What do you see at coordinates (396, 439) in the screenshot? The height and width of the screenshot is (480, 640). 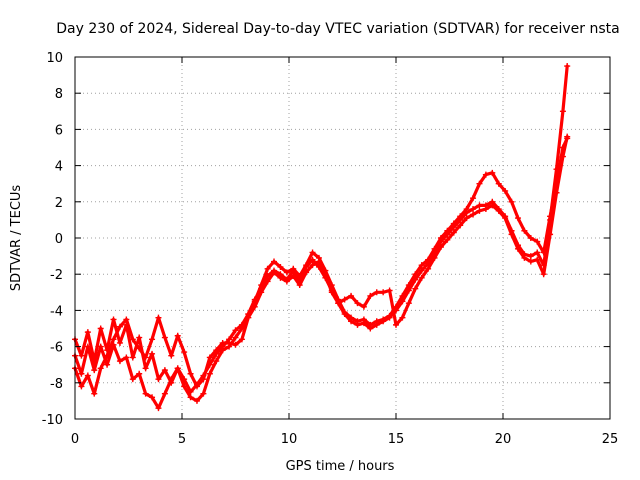 I see `x-tick-label: 15` at bounding box center [396, 439].